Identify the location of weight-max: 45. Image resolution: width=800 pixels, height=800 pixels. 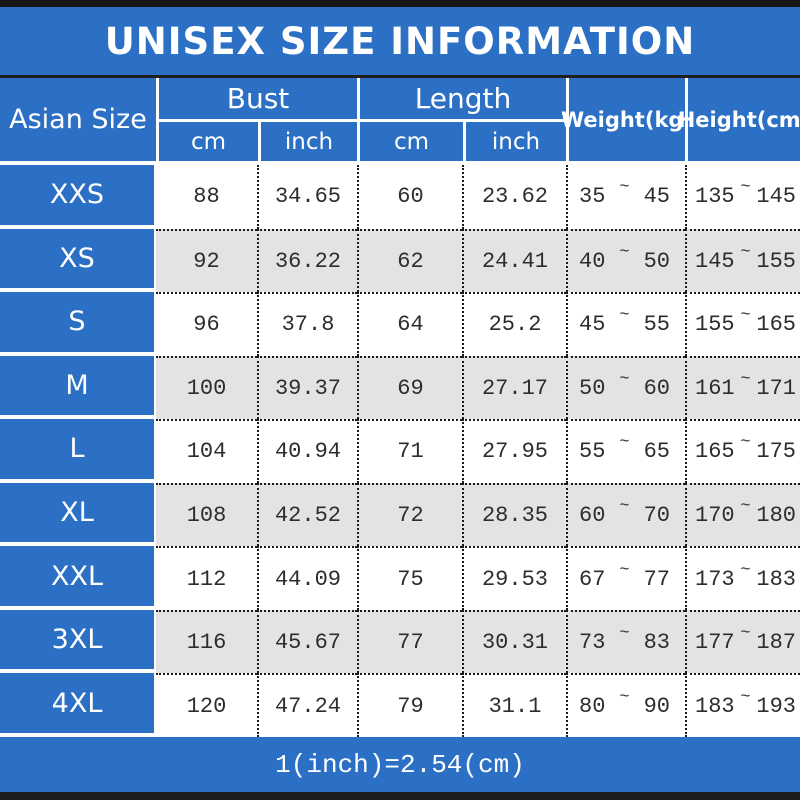
(656, 197).